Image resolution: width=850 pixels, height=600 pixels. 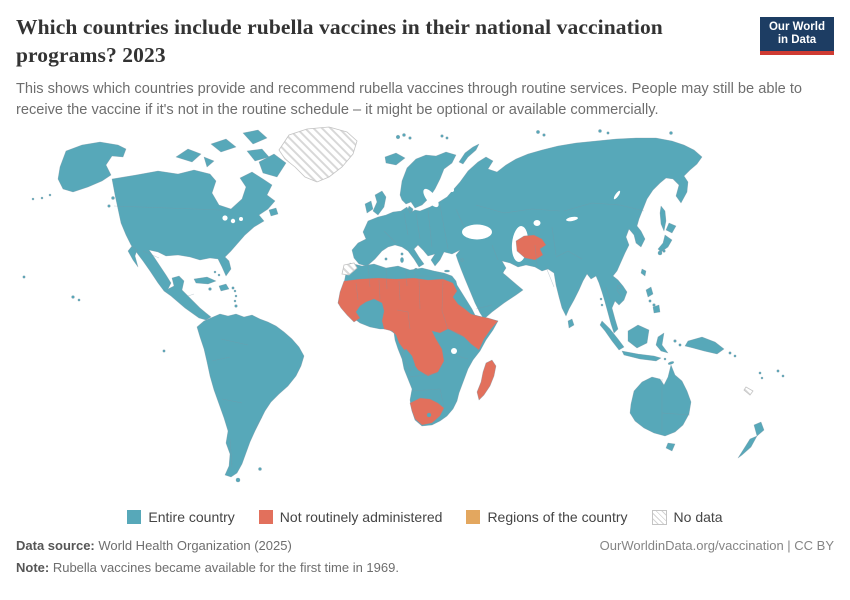 I want to click on note-label: Note:, so click(x=33, y=567).